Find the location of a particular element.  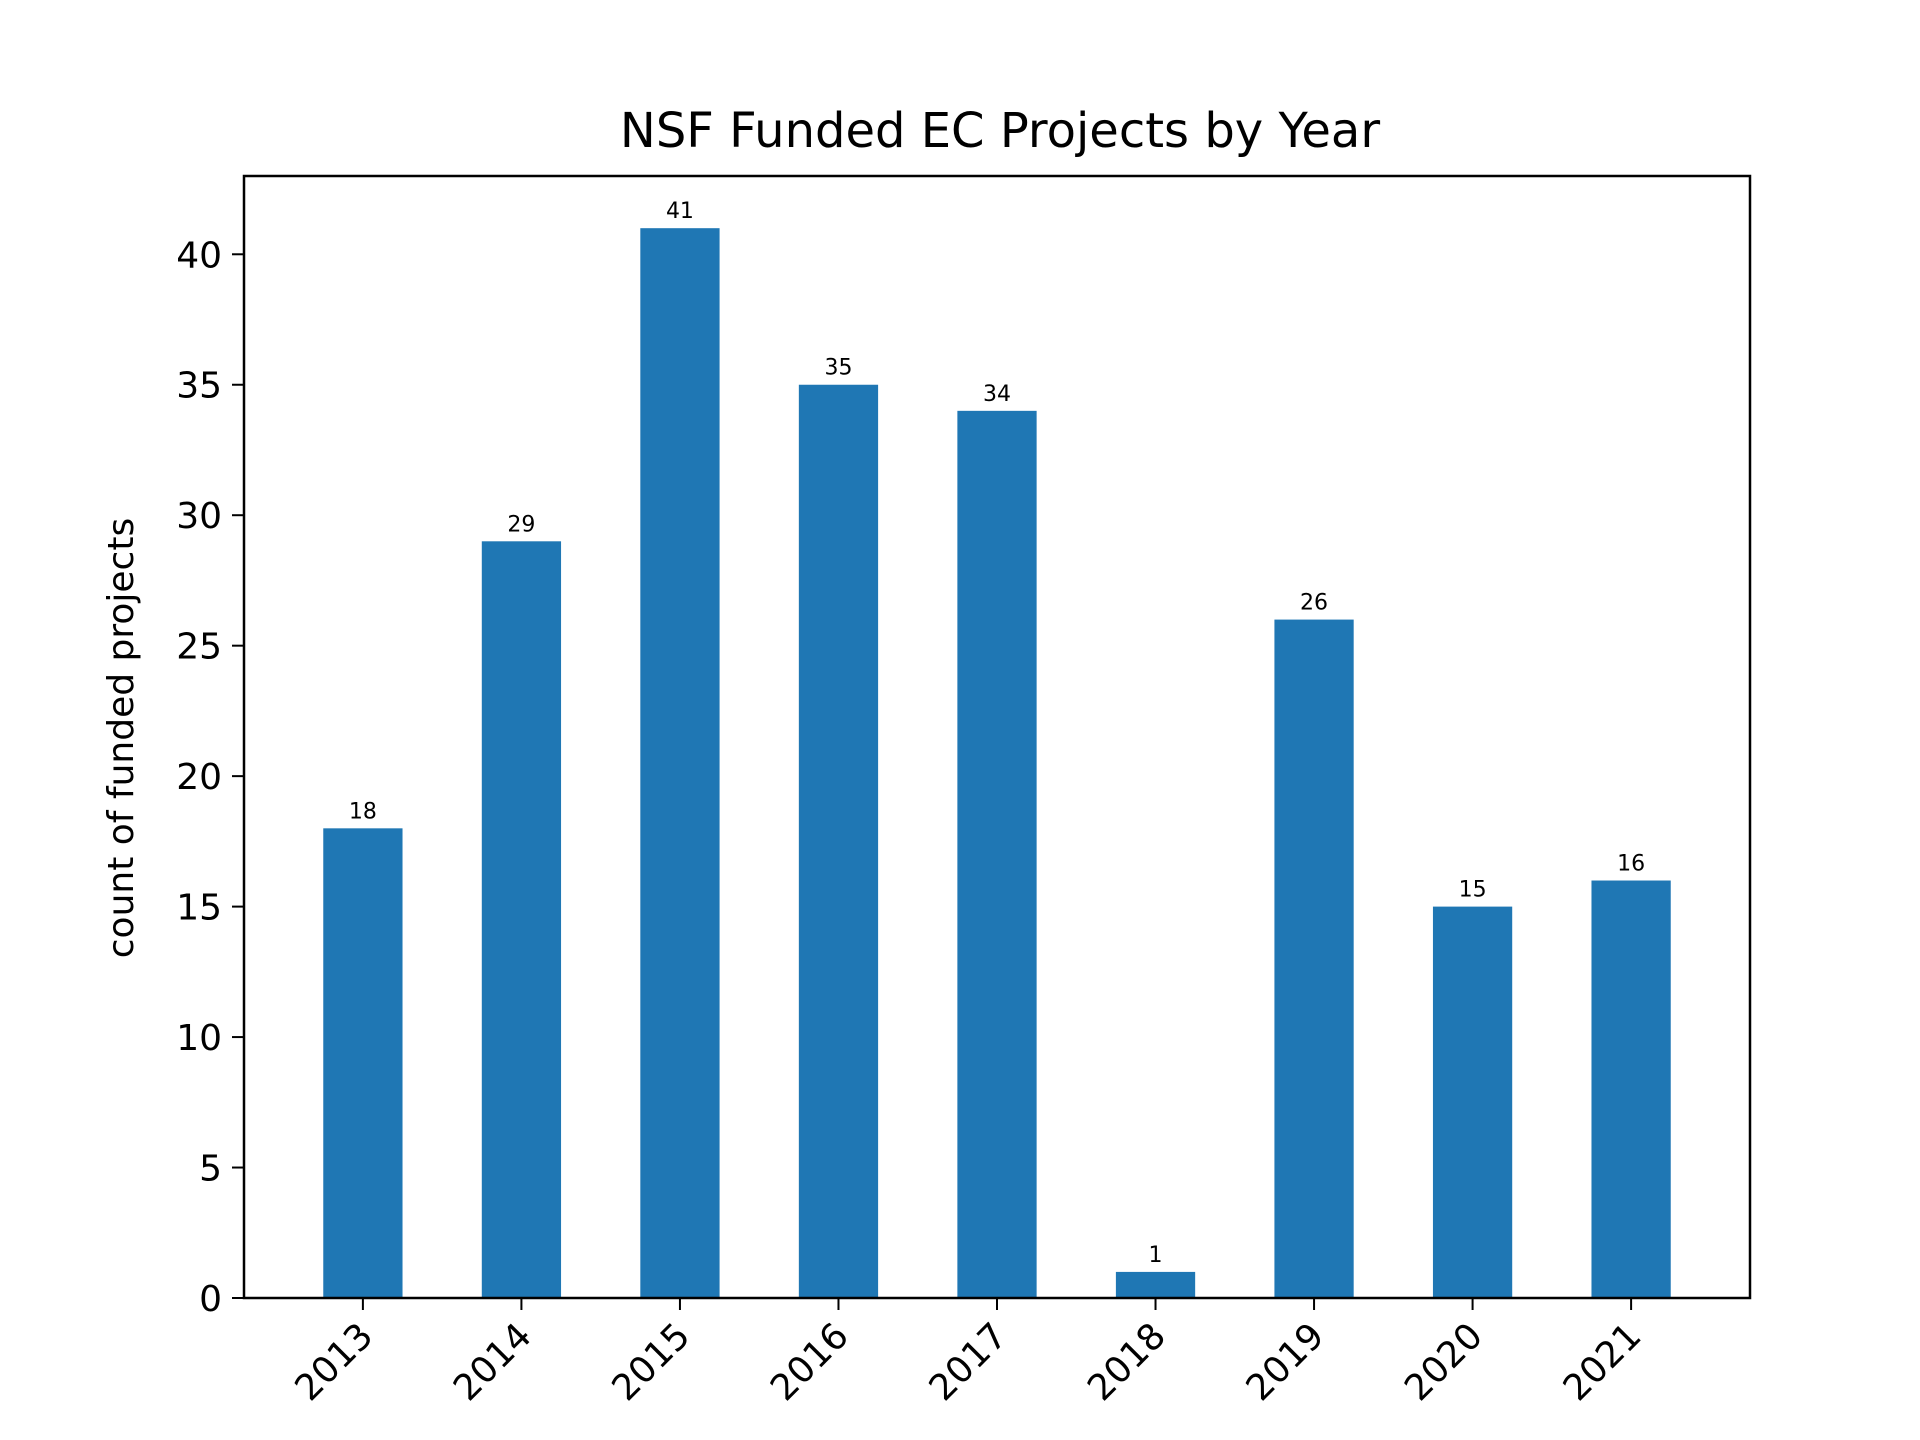

bar-2013 is located at coordinates (363, 1063).